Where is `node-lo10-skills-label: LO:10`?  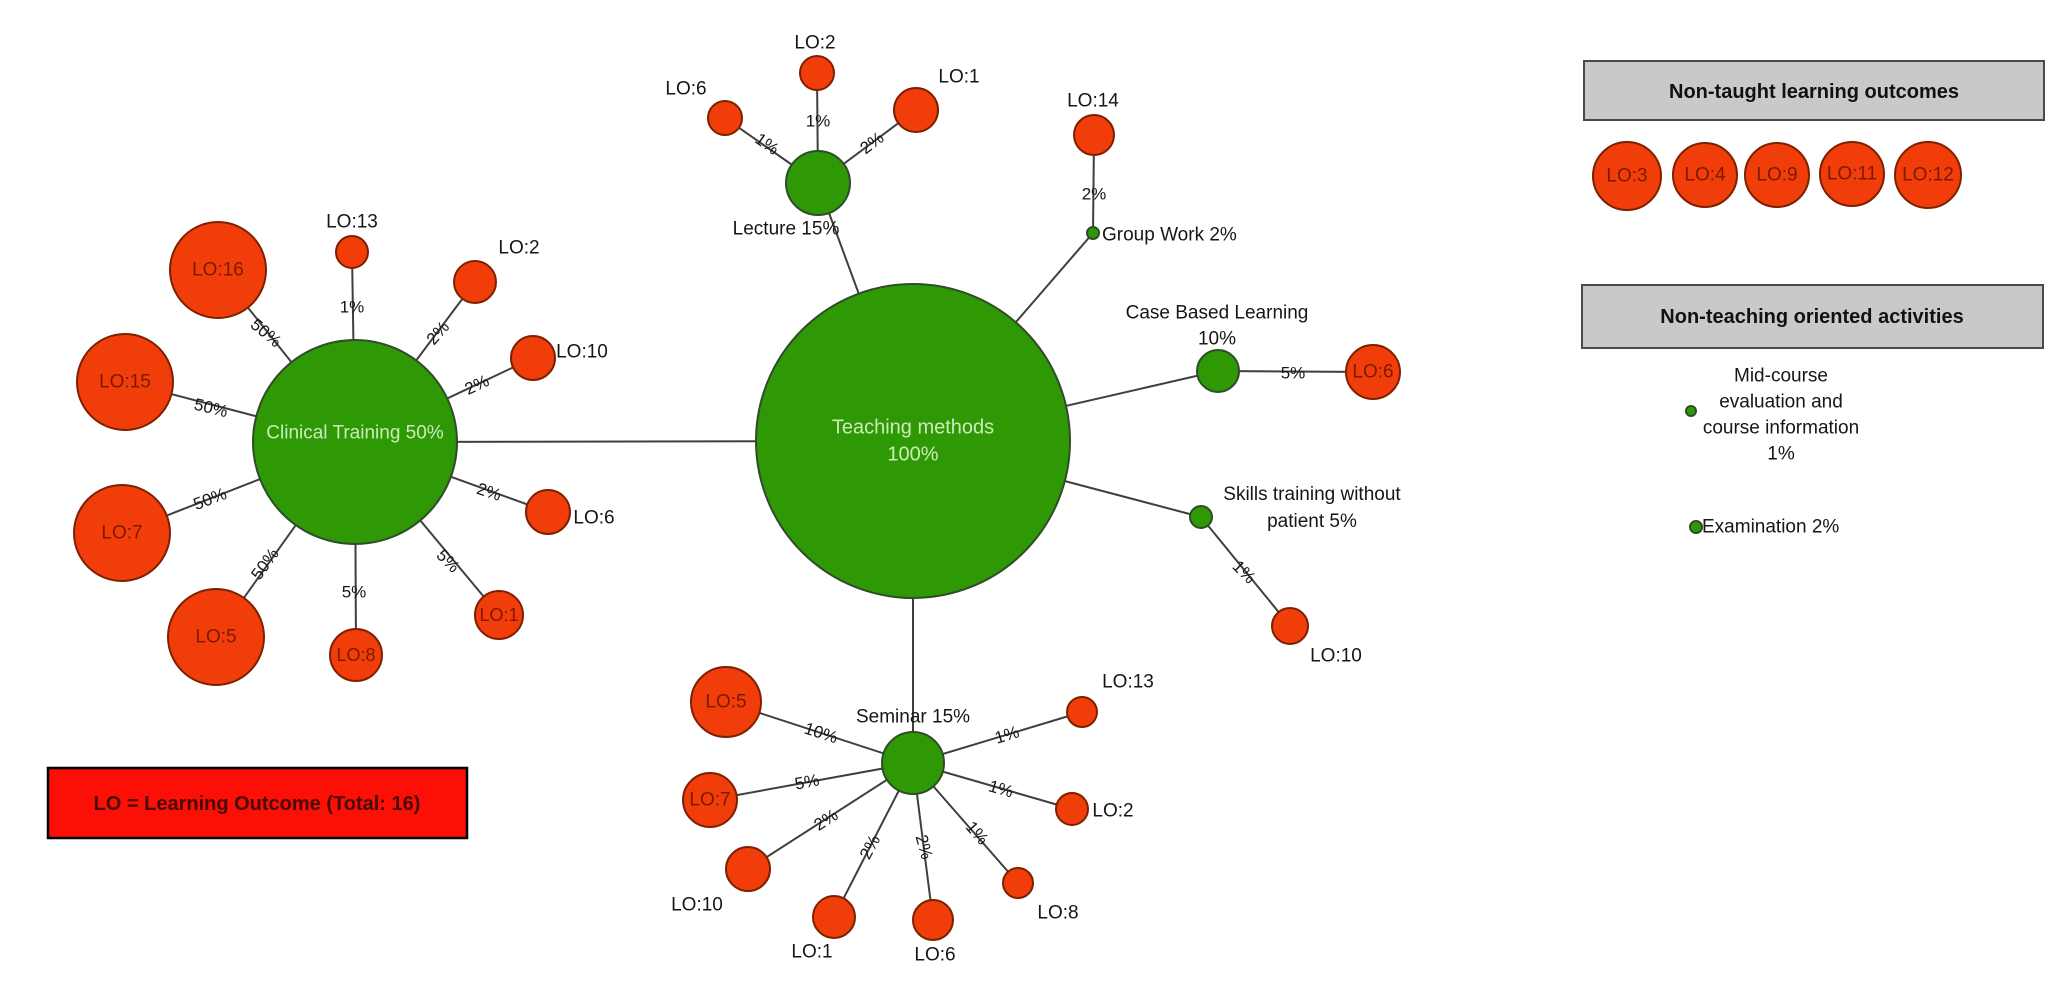 node-lo10-skills-label: LO:10 is located at coordinates (1336, 656).